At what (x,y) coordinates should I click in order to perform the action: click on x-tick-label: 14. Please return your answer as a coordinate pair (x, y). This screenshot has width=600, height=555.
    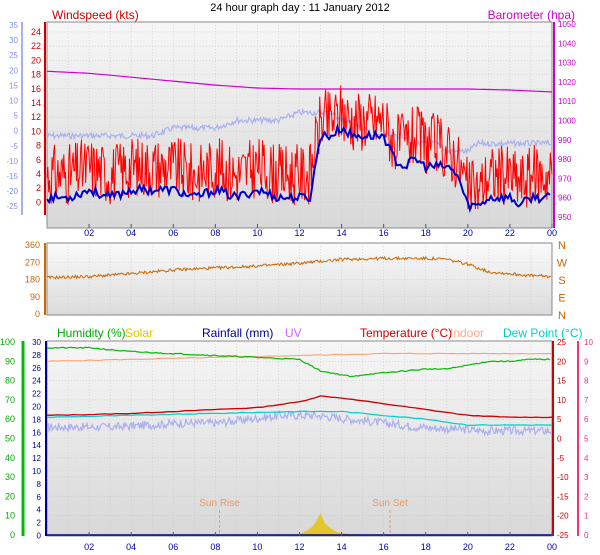
    Looking at the image, I should click on (342, 233).